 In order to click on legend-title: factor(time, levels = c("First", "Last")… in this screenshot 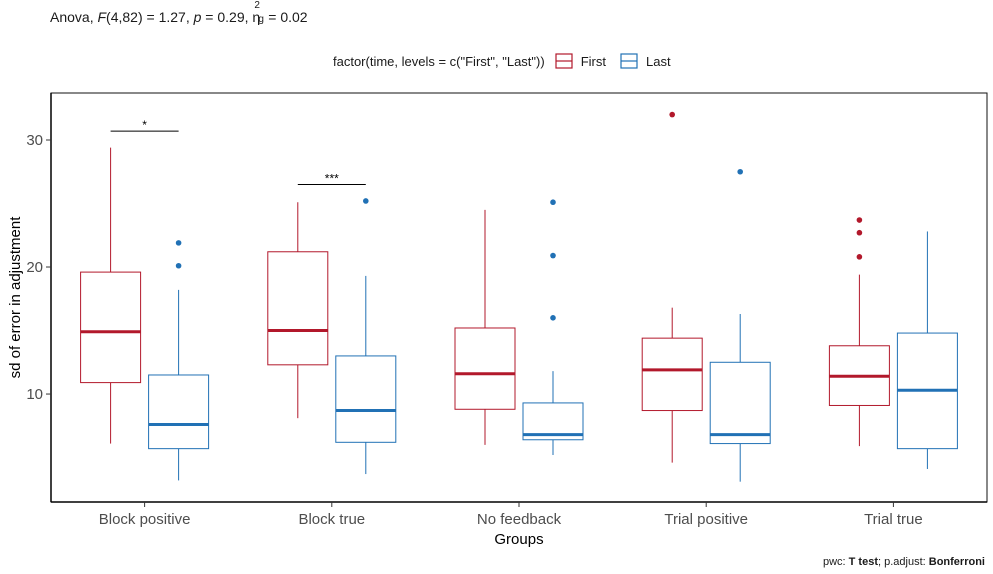, I will do `click(439, 61)`.